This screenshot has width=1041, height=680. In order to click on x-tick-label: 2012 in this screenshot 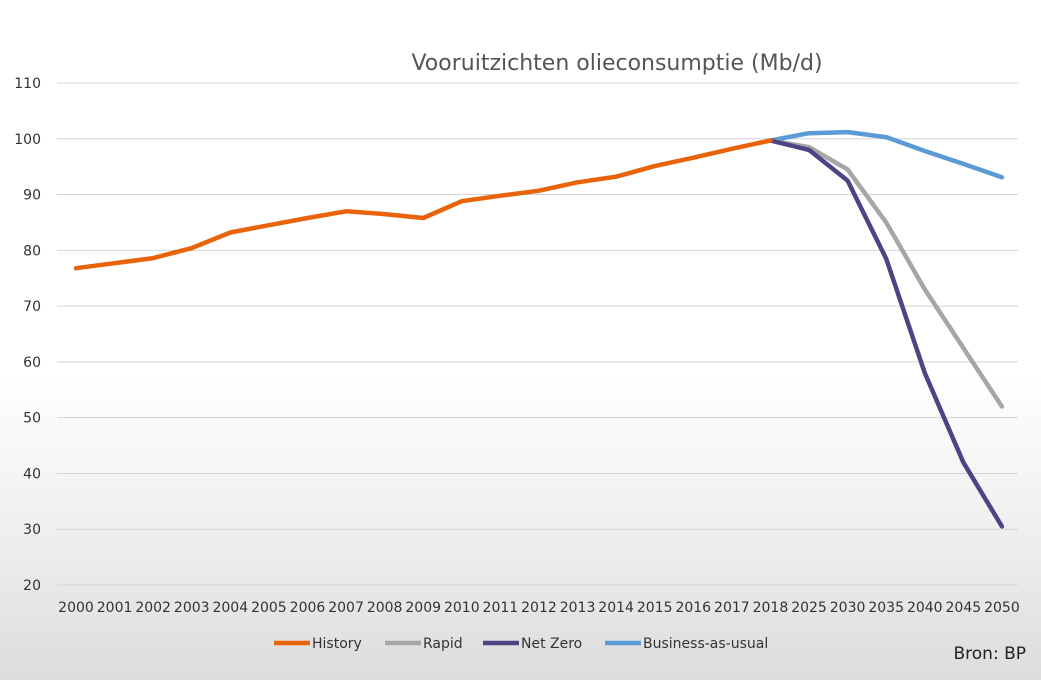, I will do `click(539, 608)`.